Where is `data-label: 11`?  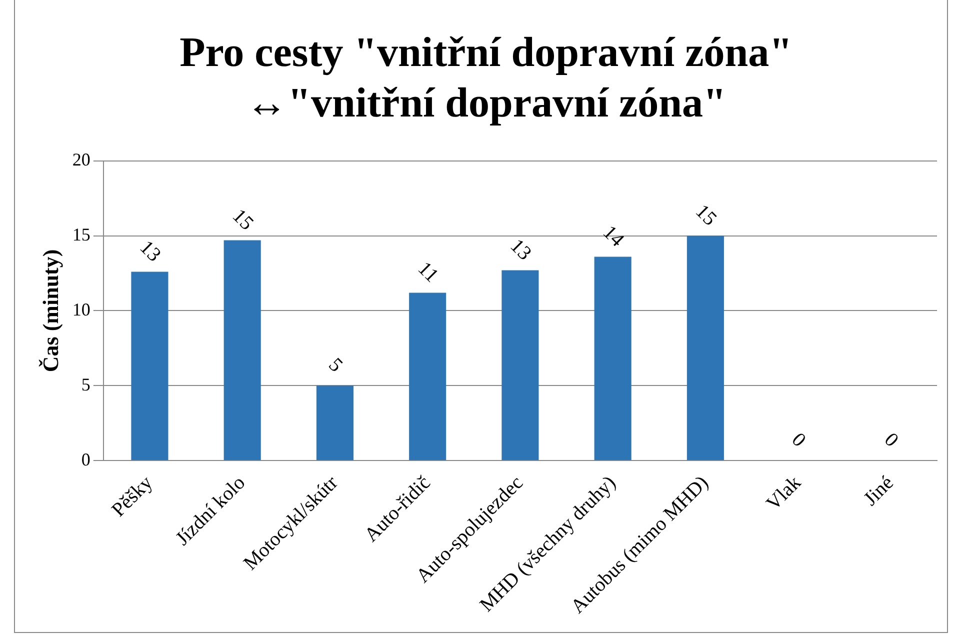
data-label: 11 is located at coordinates (428, 272).